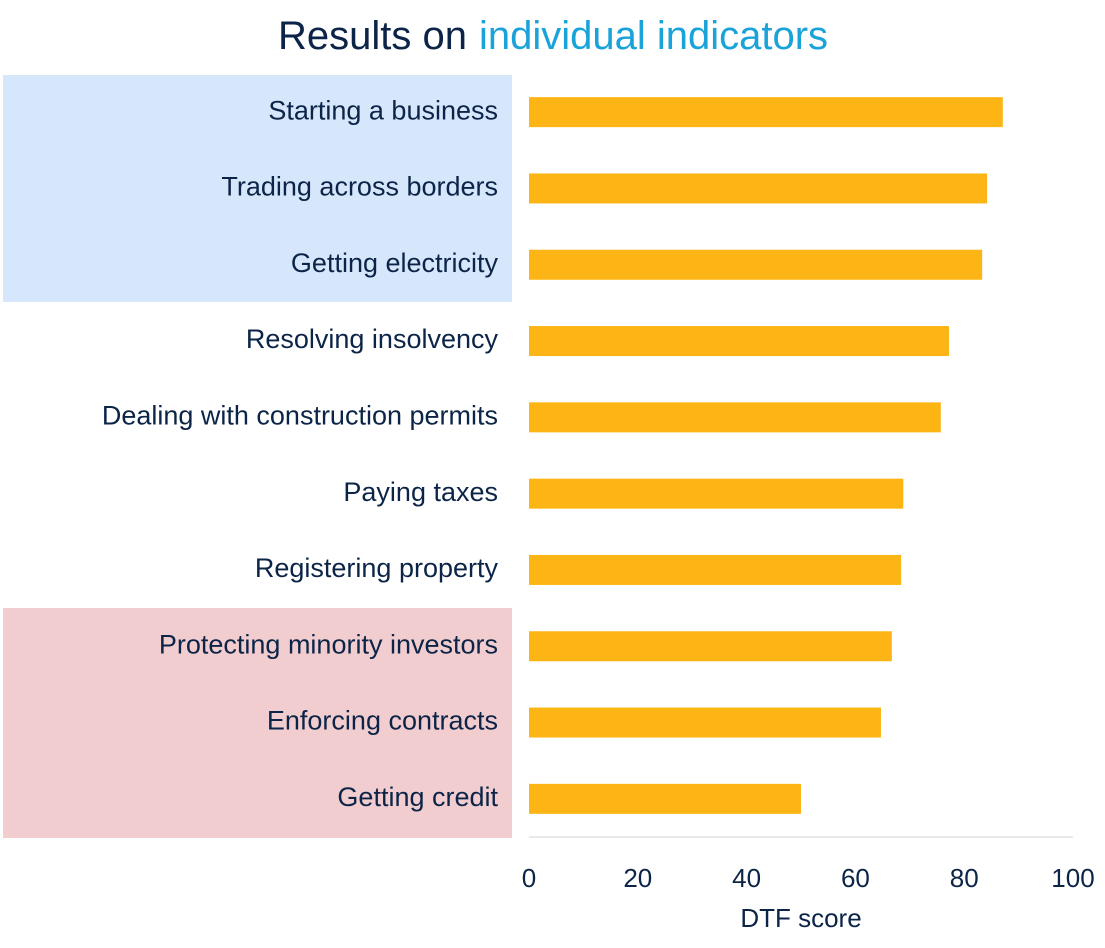 The width and height of the screenshot is (1105, 948). Describe the element at coordinates (1072, 878) in the screenshot. I see `x-tick-label: 100` at that location.